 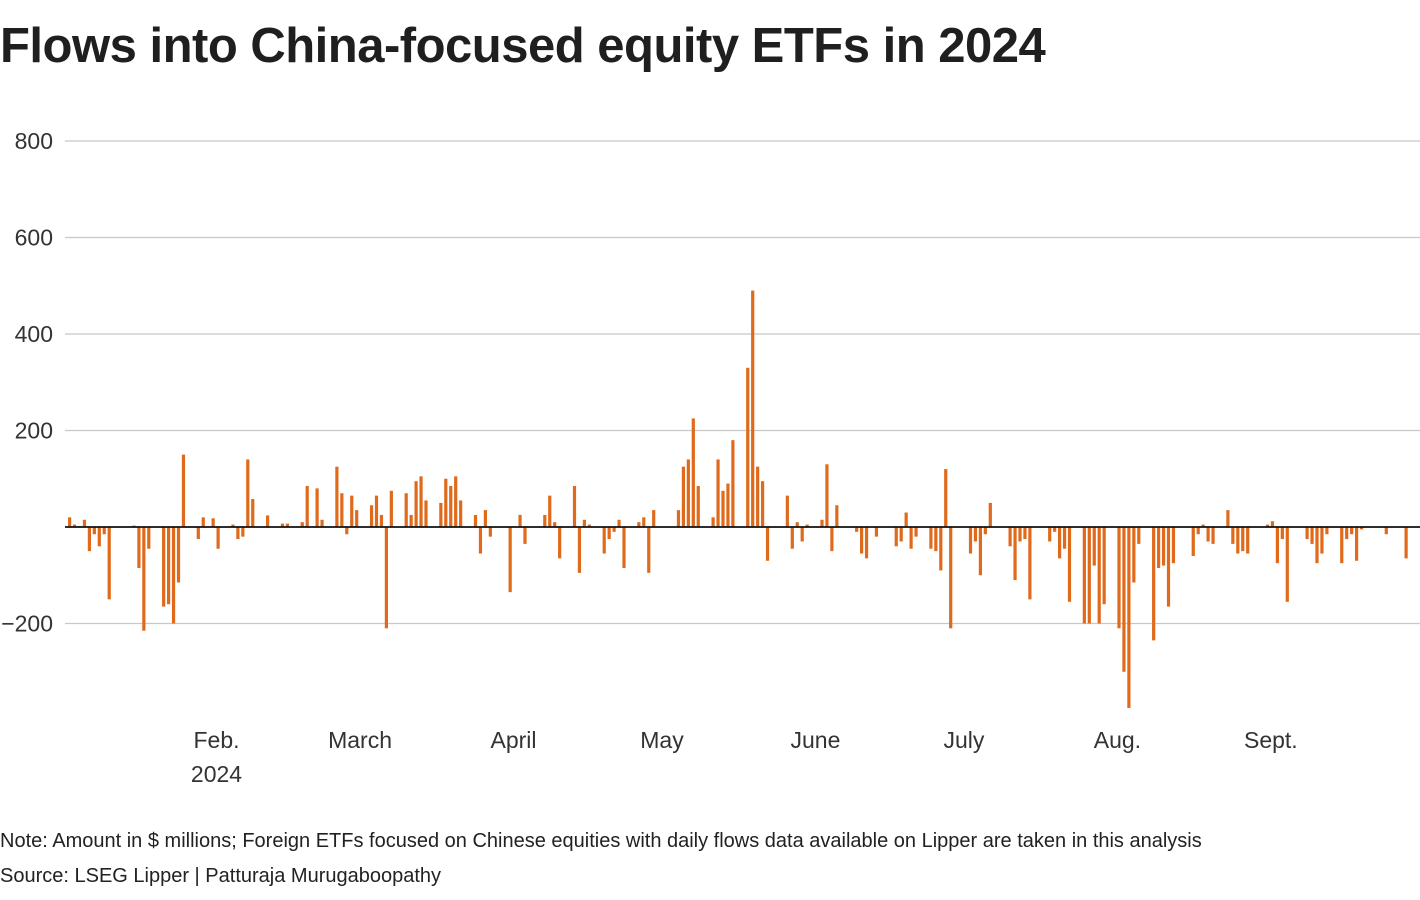 What do you see at coordinates (216, 740) in the screenshot?
I see `x-tick-label: Feb.` at bounding box center [216, 740].